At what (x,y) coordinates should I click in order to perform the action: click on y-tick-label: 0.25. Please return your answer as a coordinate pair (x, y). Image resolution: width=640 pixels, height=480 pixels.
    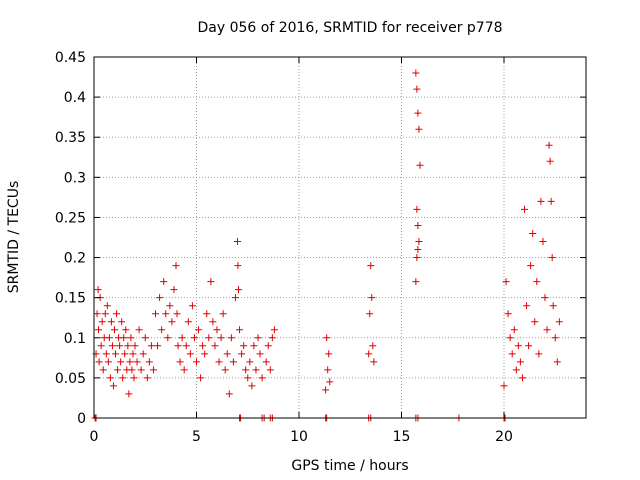
    Looking at the image, I should click on (70, 218).